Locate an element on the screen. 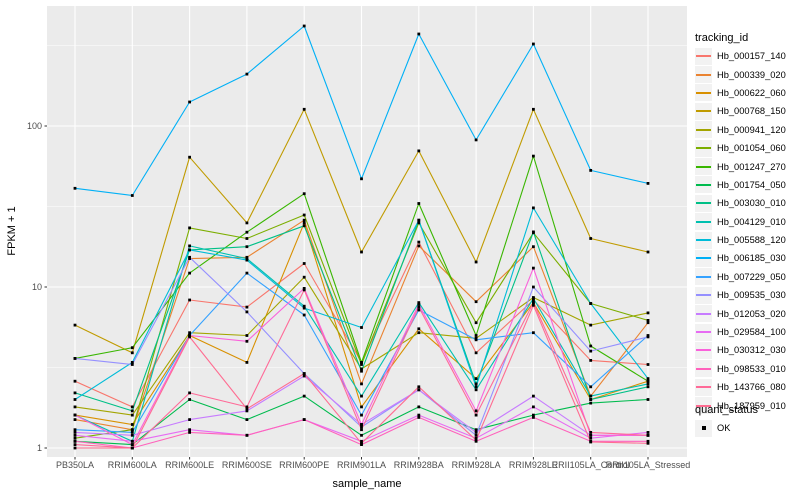 Image resolution: width=800 pixels, height=500 pixels. x-axis-tick-label: PB350LA is located at coordinates (75, 465).